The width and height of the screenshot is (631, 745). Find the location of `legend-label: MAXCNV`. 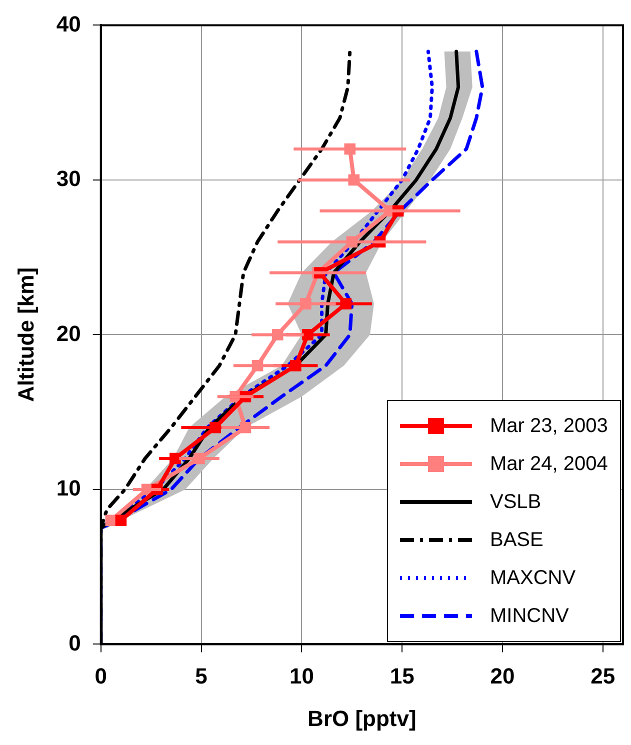

legend-label: MAXCNV is located at coordinates (533, 578).